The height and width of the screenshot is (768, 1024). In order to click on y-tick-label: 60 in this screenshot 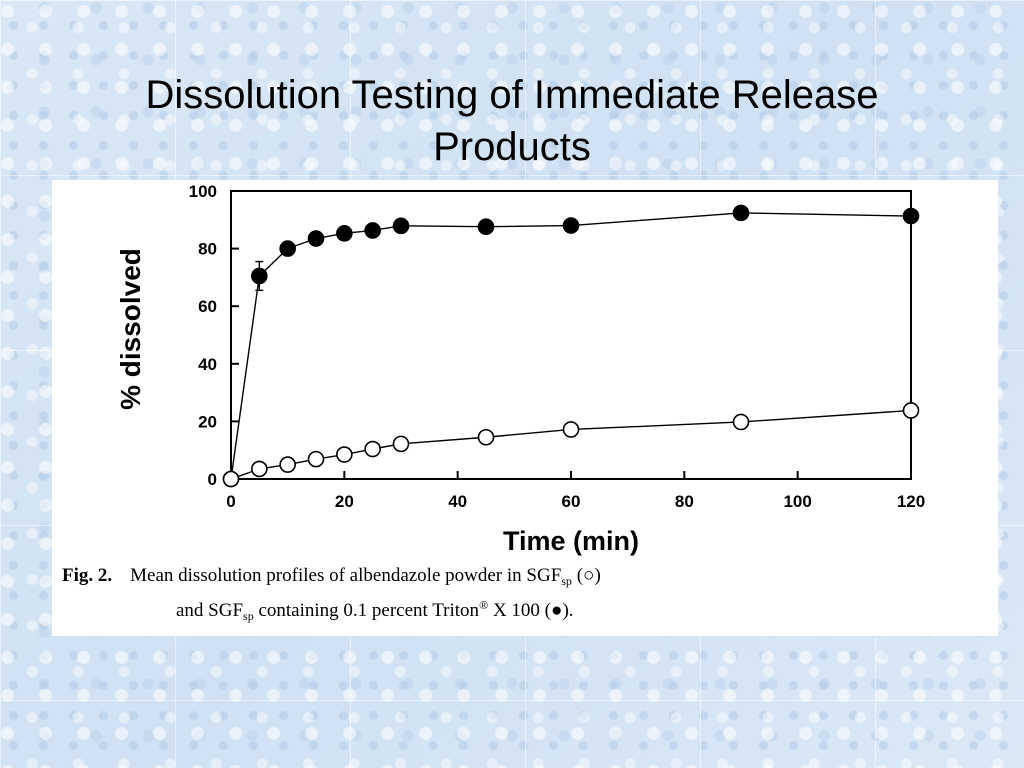, I will do `click(207, 306)`.